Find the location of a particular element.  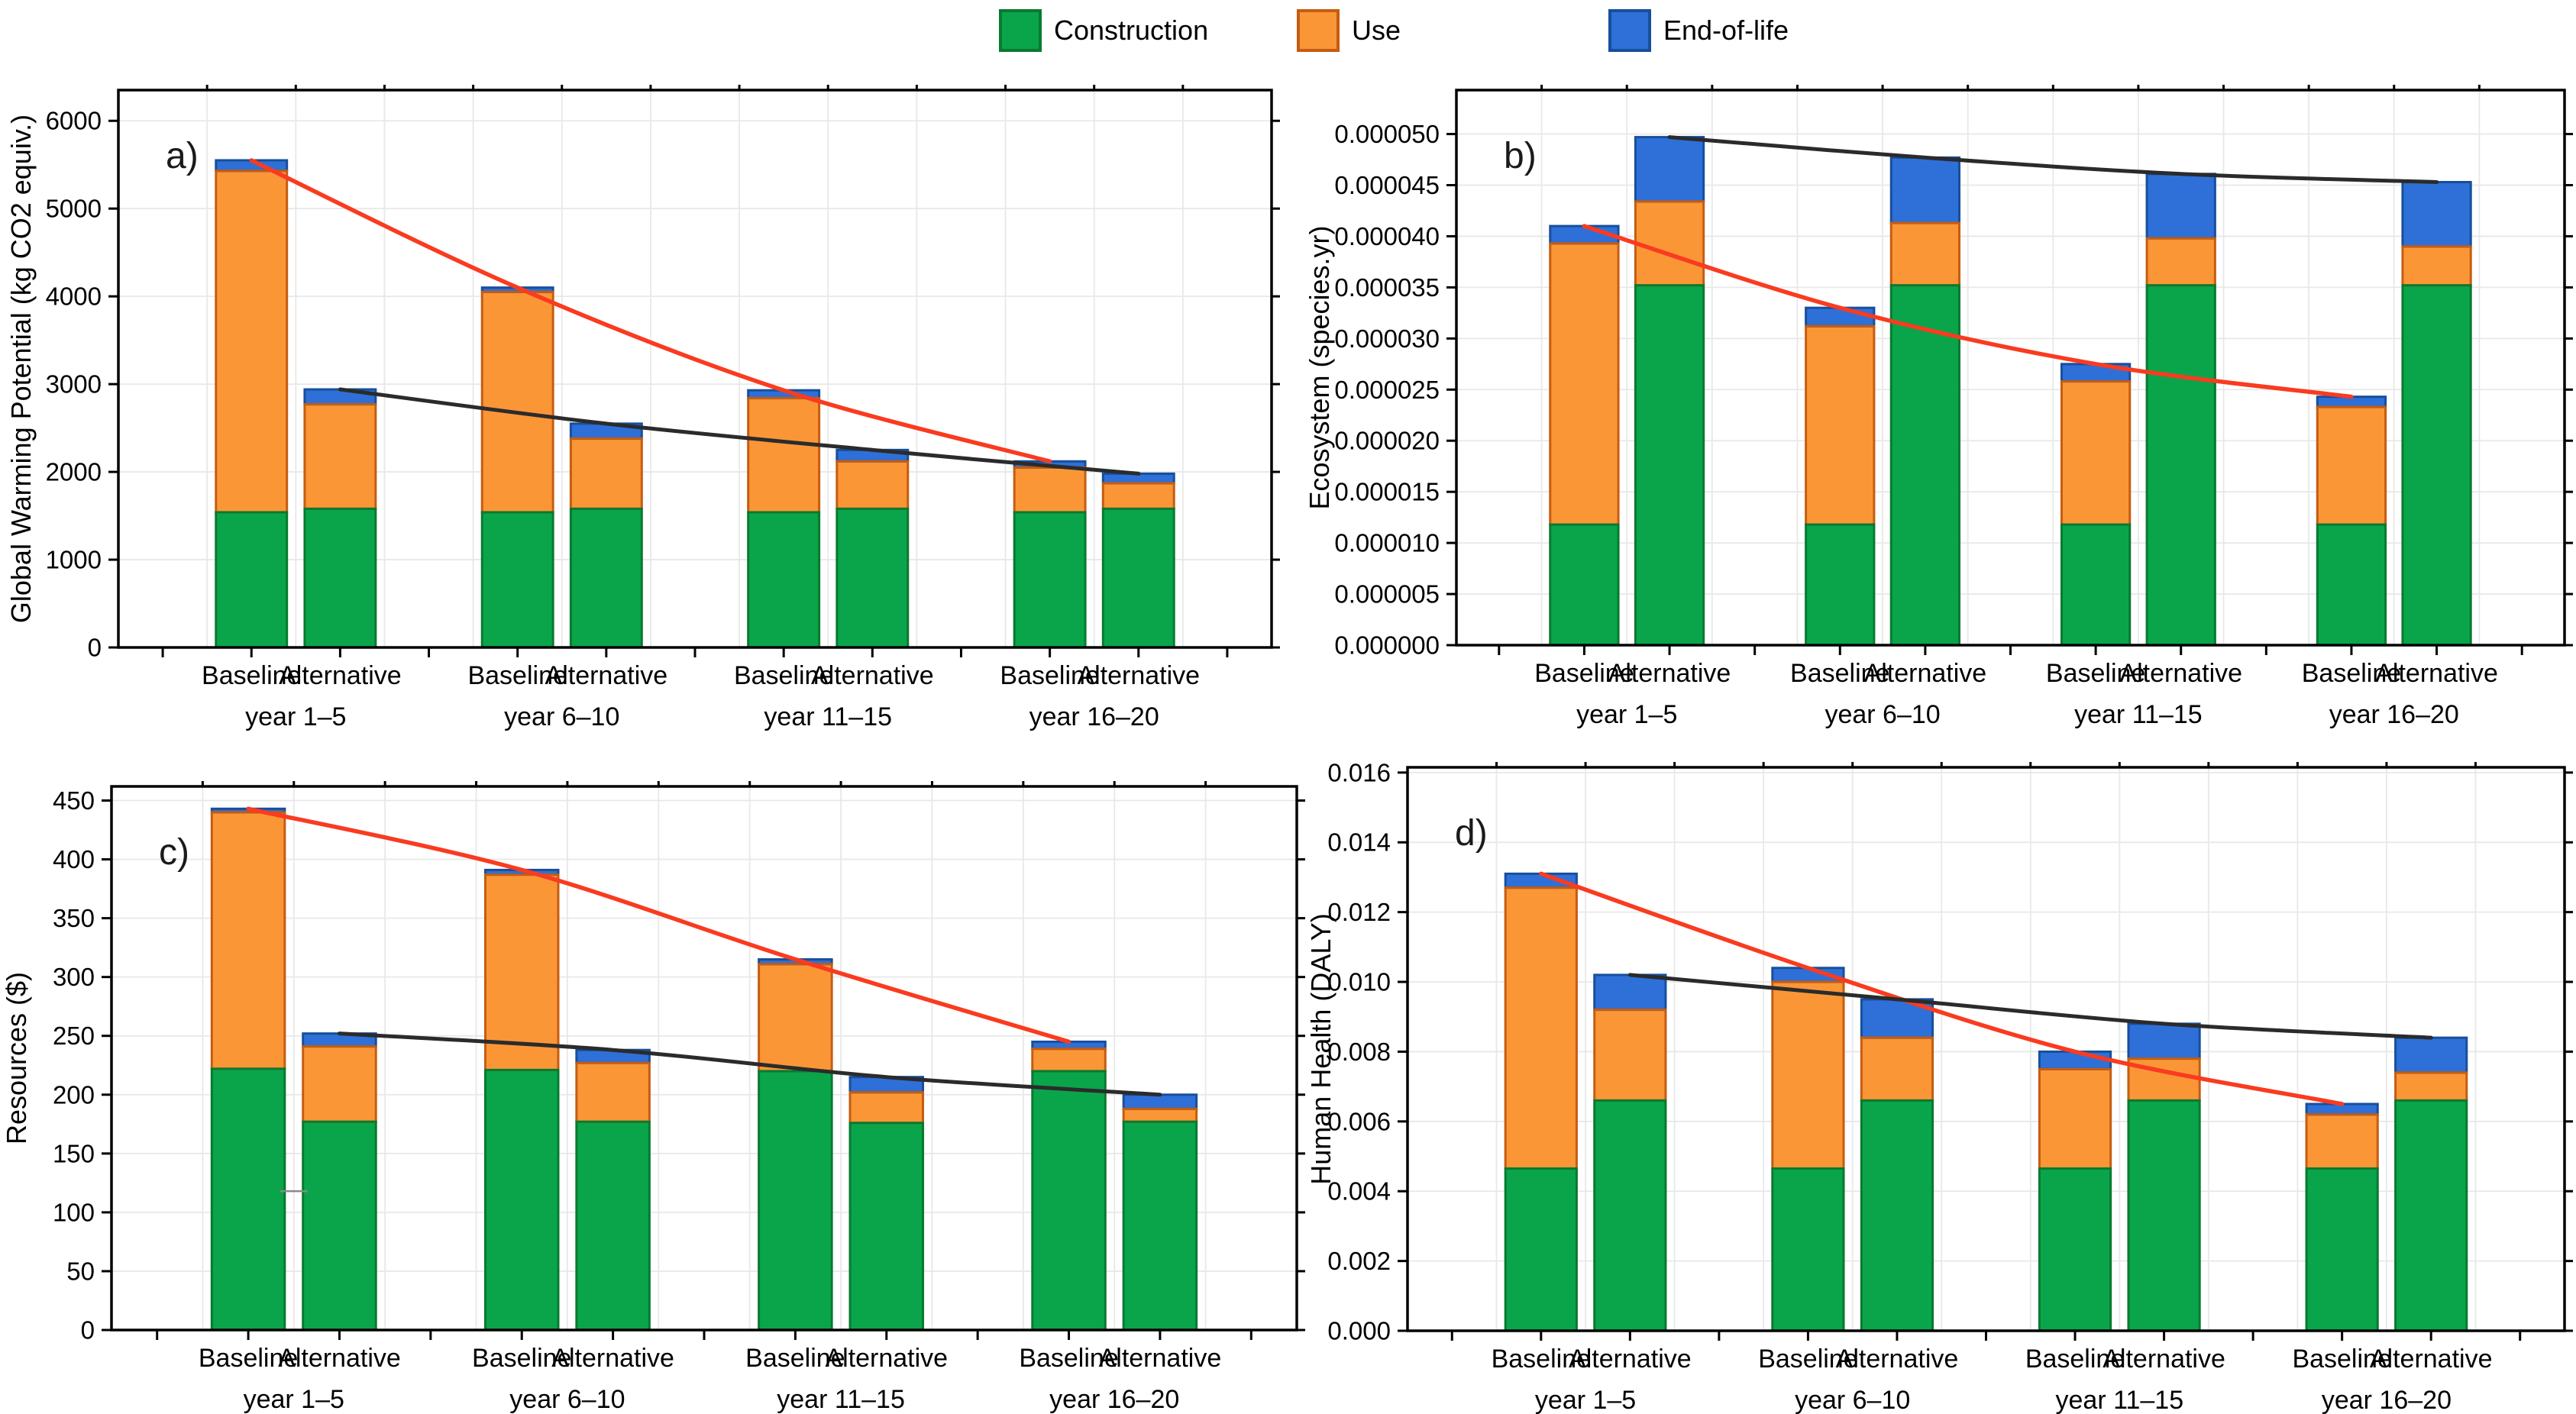

y-tick-label: 3000 is located at coordinates (74, 384).